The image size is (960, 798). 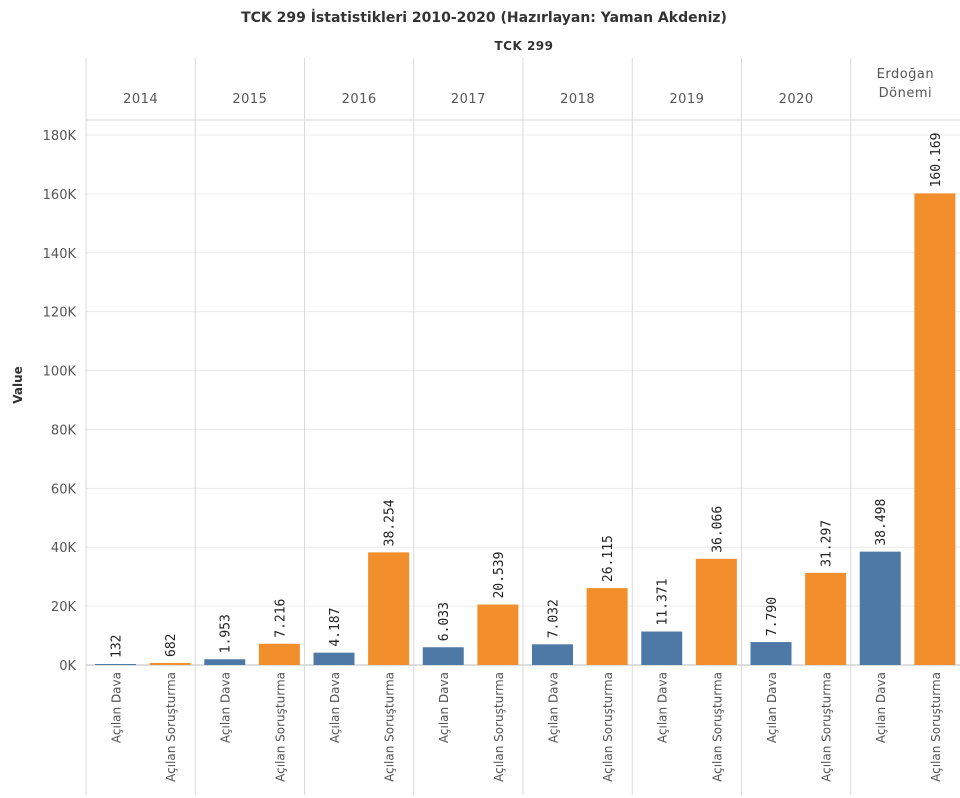 I want to click on category-label-6-0: Açılan Dava, so click(x=772, y=707).